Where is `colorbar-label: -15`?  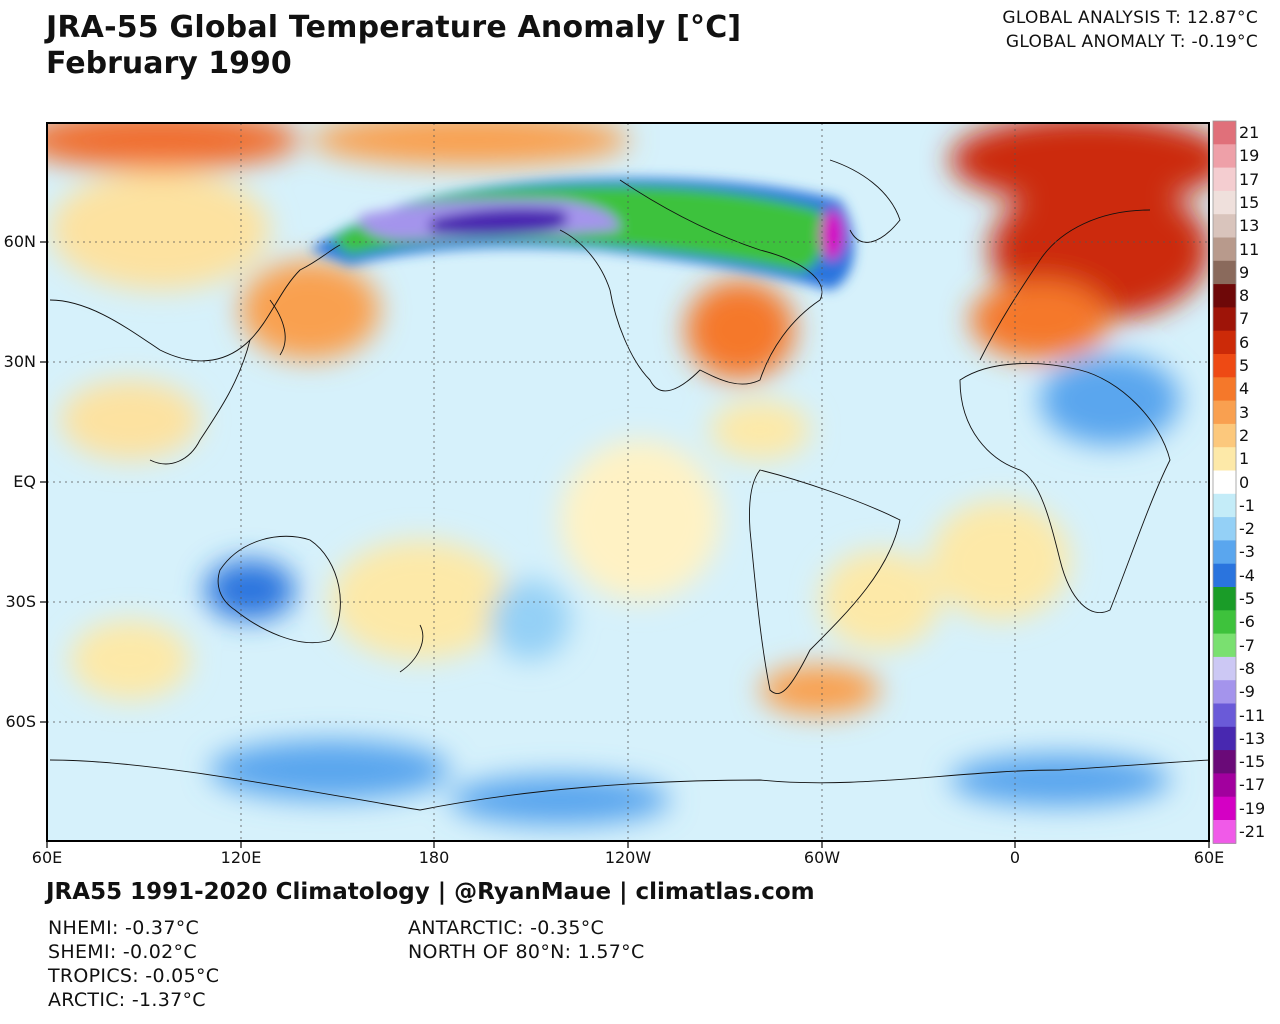 colorbar-label: -15 is located at coordinates (1252, 762).